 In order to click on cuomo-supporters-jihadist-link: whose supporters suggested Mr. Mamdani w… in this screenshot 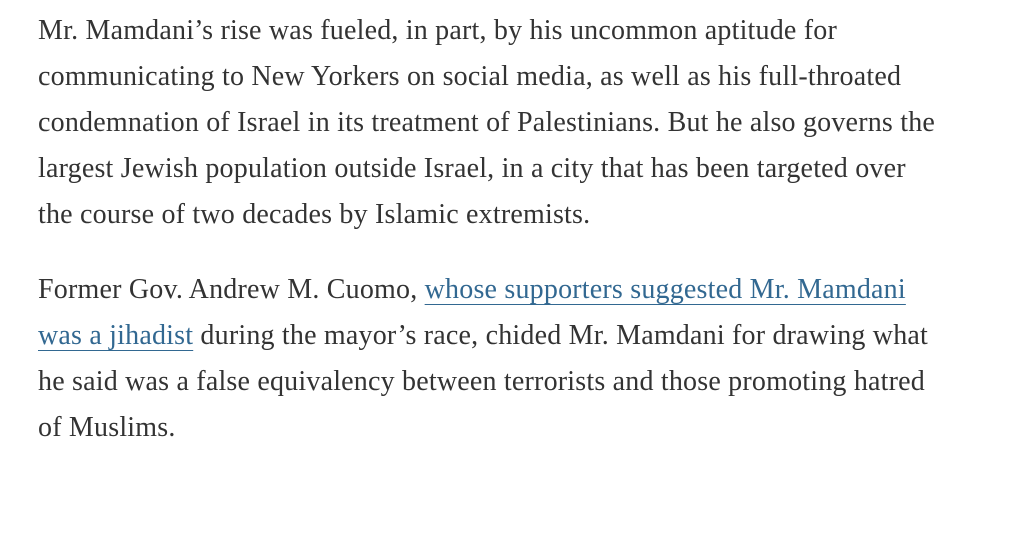, I will do `click(472, 312)`.